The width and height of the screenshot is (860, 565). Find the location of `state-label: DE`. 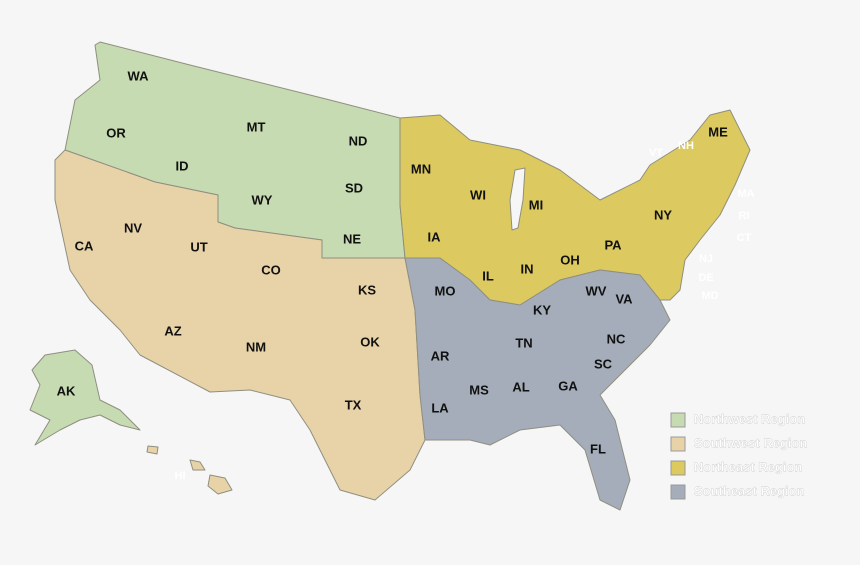

state-label: DE is located at coordinates (705, 278).